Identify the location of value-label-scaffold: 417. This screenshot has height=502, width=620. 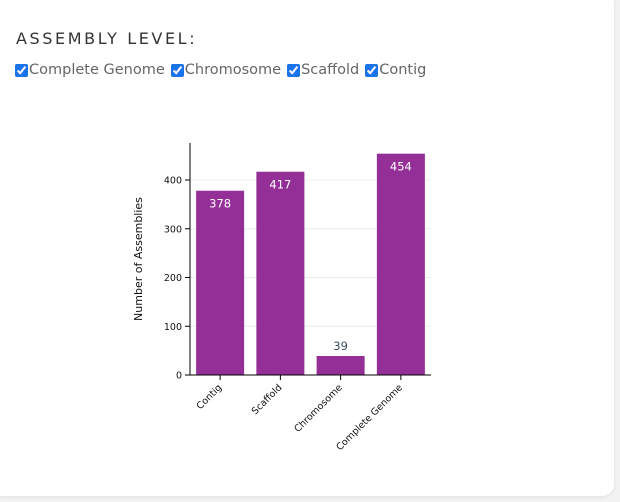
(280, 185).